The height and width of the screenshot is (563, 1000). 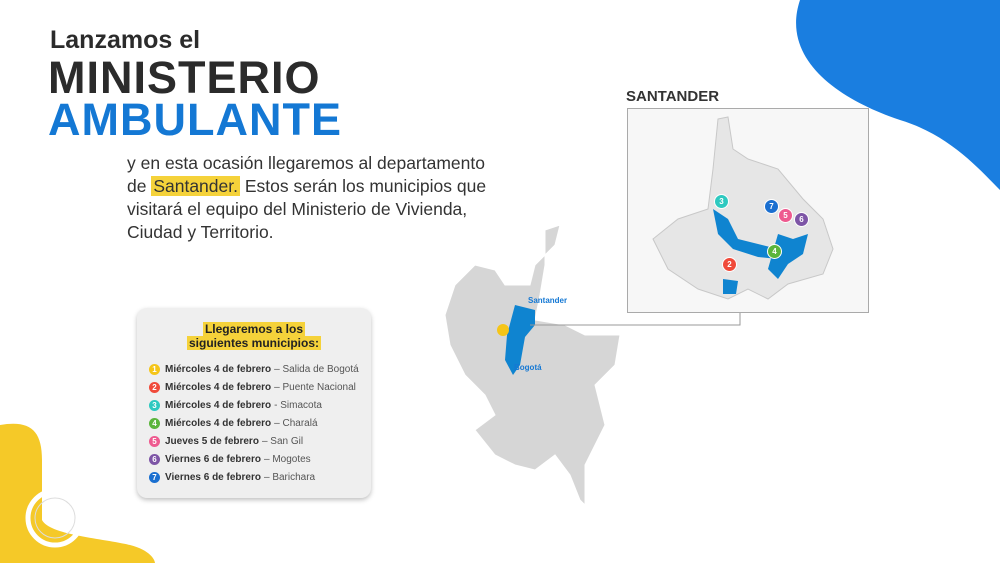 What do you see at coordinates (260, 477) in the screenshot?
I see `list-item: 7 Viernes 6 de febrero – Barichara` at bounding box center [260, 477].